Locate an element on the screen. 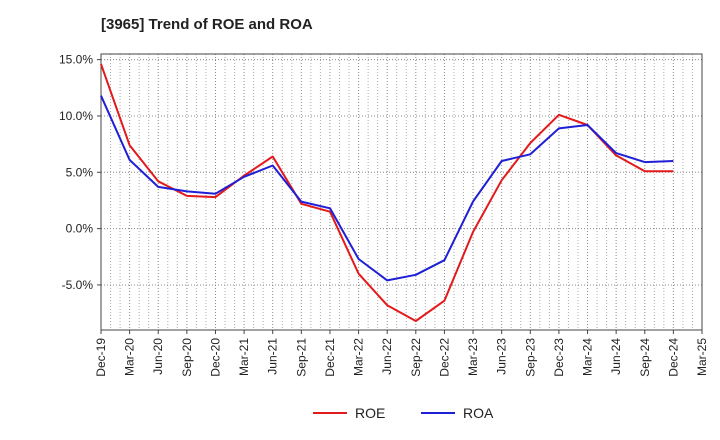 This screenshot has height=440, width=720. x-tick-label: Jun-24 is located at coordinates (616, 356).